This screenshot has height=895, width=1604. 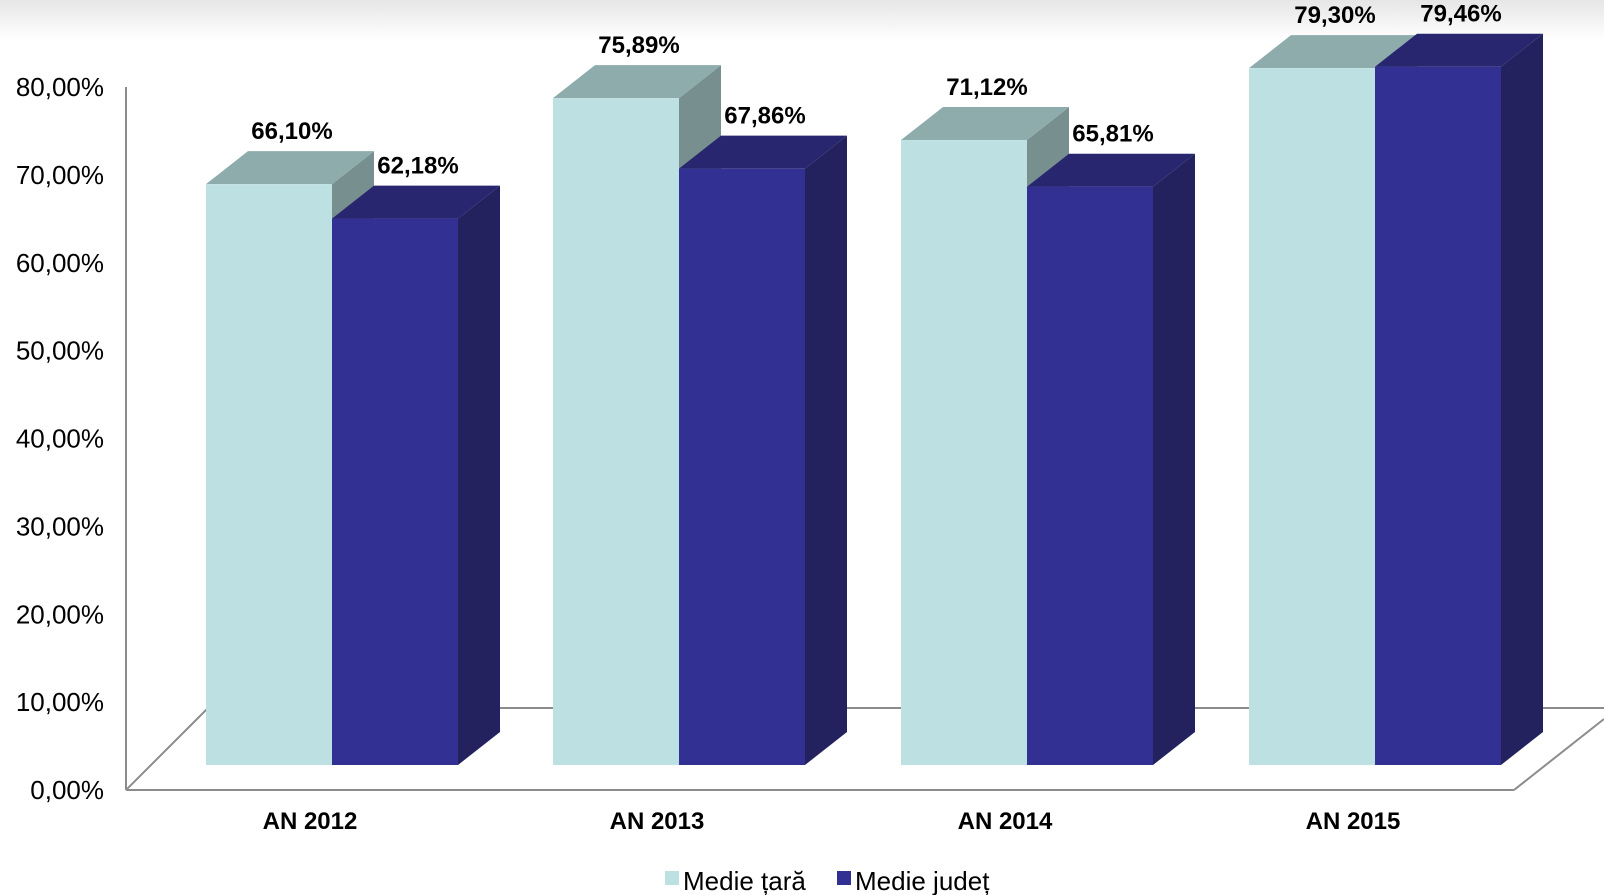 What do you see at coordinates (60, 439) in the screenshot?
I see `y-tick-label: 40,00%` at bounding box center [60, 439].